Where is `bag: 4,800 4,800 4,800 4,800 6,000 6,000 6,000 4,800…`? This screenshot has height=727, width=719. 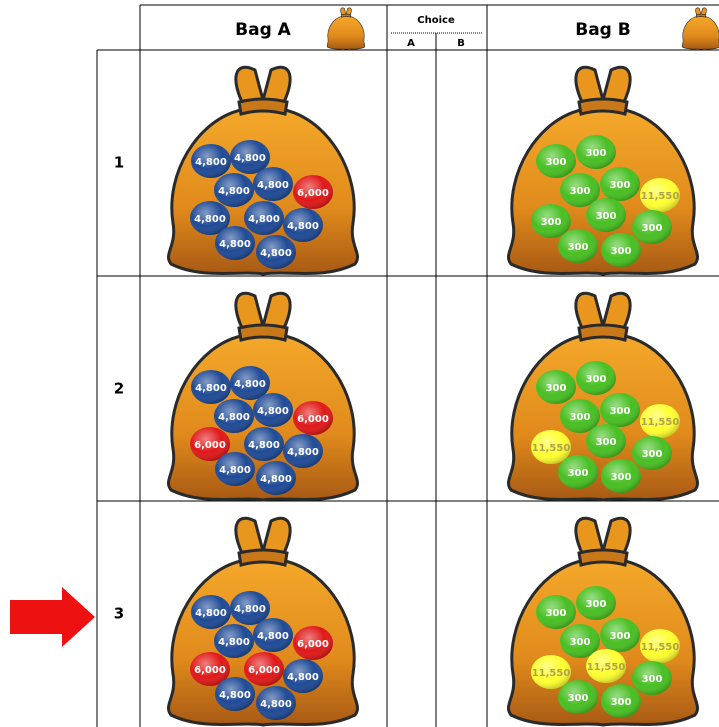
bag: 4,800 4,800 4,800 4,800 6,000 6,000 6,000 4,800… is located at coordinates (263, 621).